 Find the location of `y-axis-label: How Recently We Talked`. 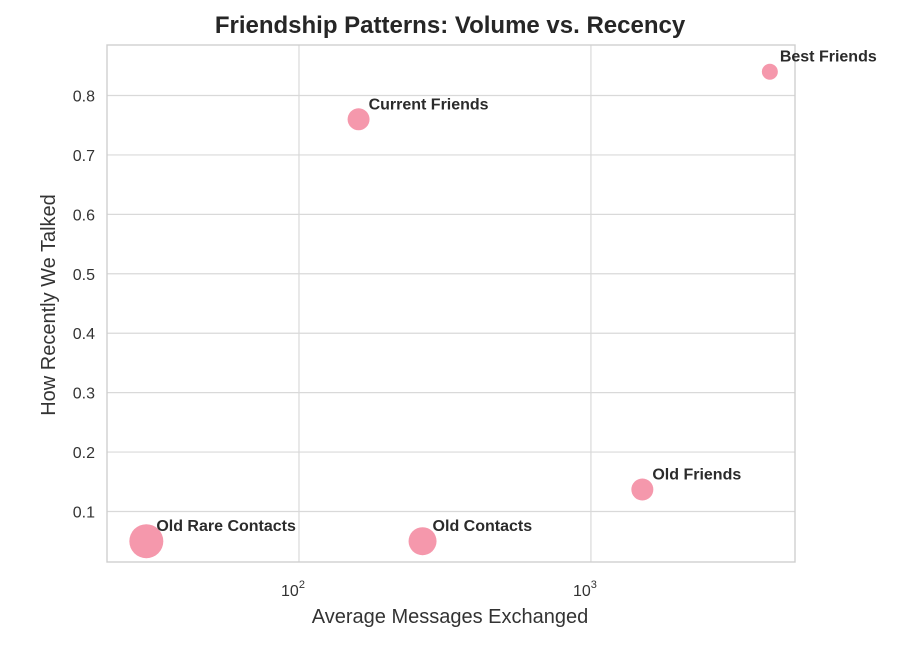

y-axis-label: How Recently We Talked is located at coordinates (49, 305).